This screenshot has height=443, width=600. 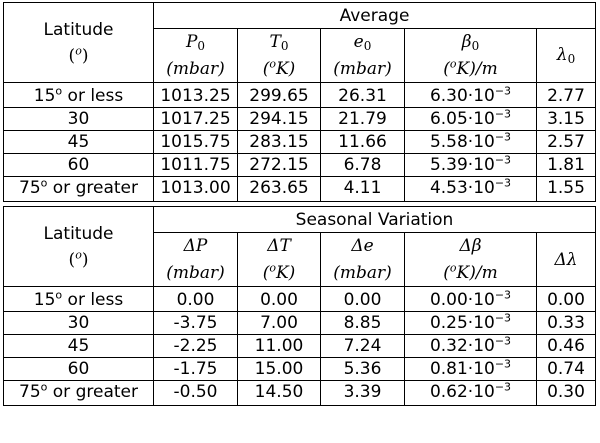 I want to click on value-cell: 5.58·10−3, so click(x=470, y=142).